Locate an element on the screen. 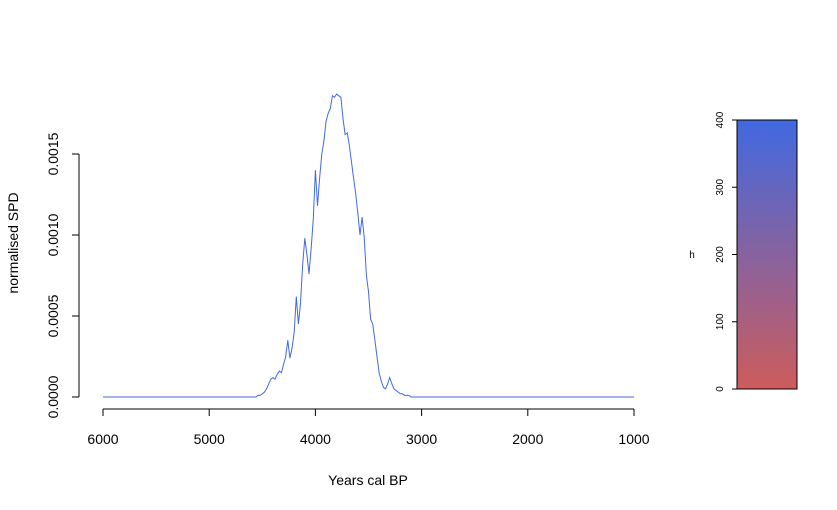 The width and height of the screenshot is (837, 510). colorbar-label: h is located at coordinates (692, 255).